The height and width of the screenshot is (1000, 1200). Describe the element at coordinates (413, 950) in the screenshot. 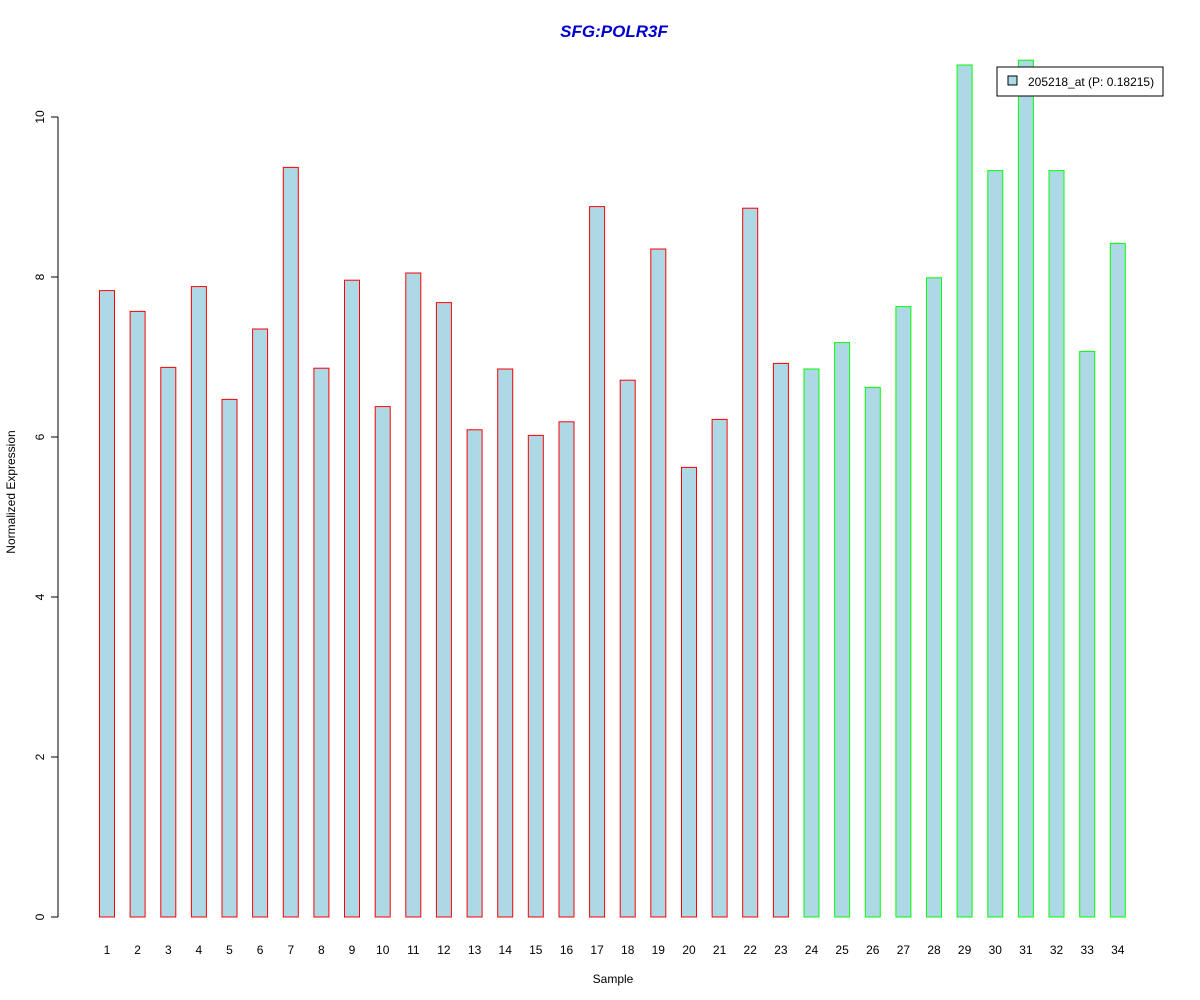

I see `x-tick-label: 11` at that location.